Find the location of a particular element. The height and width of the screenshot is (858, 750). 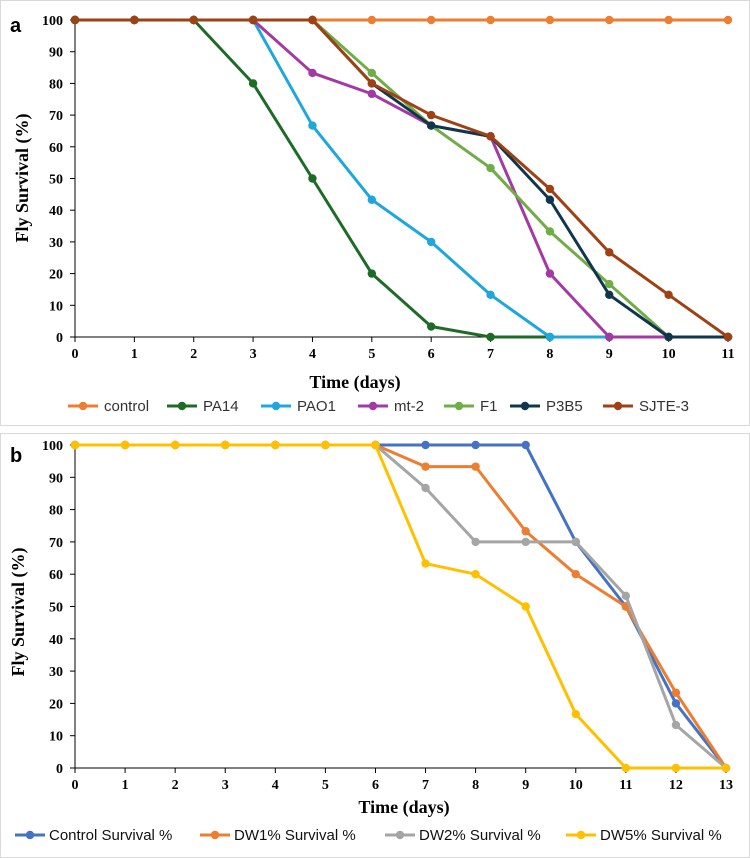

legend-item-mt-2: mt-2 is located at coordinates (391, 406).